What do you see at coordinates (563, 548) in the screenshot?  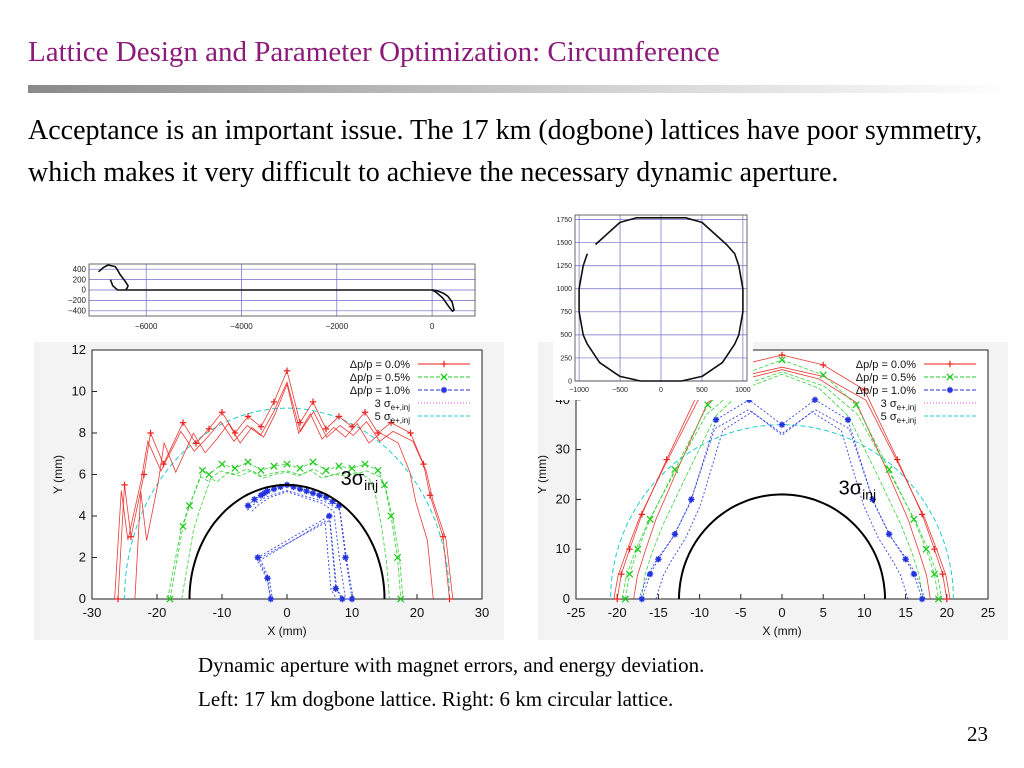 I see `y-tick-label: 10` at bounding box center [563, 548].